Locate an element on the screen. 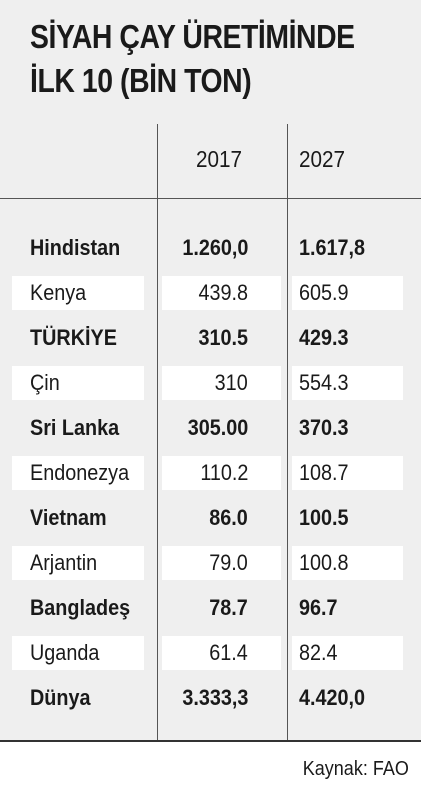  table-row: Vietnam 86.0 100.5 is located at coordinates (210, 518).